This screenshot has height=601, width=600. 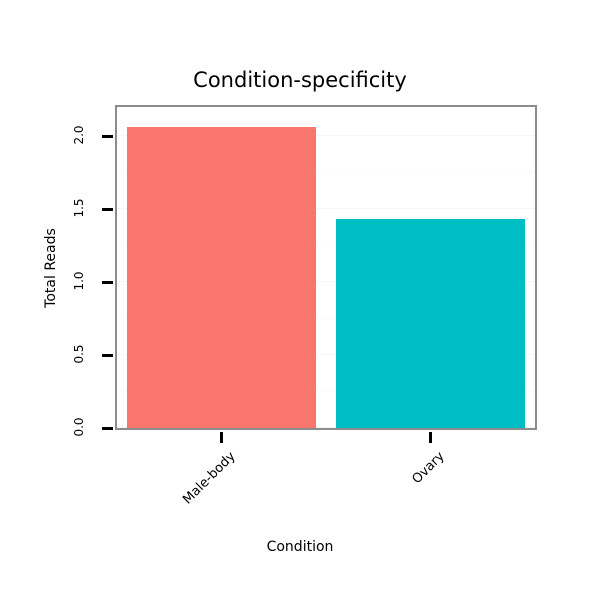 I want to click on y-axis-title: Total Reads, so click(x=51, y=268).